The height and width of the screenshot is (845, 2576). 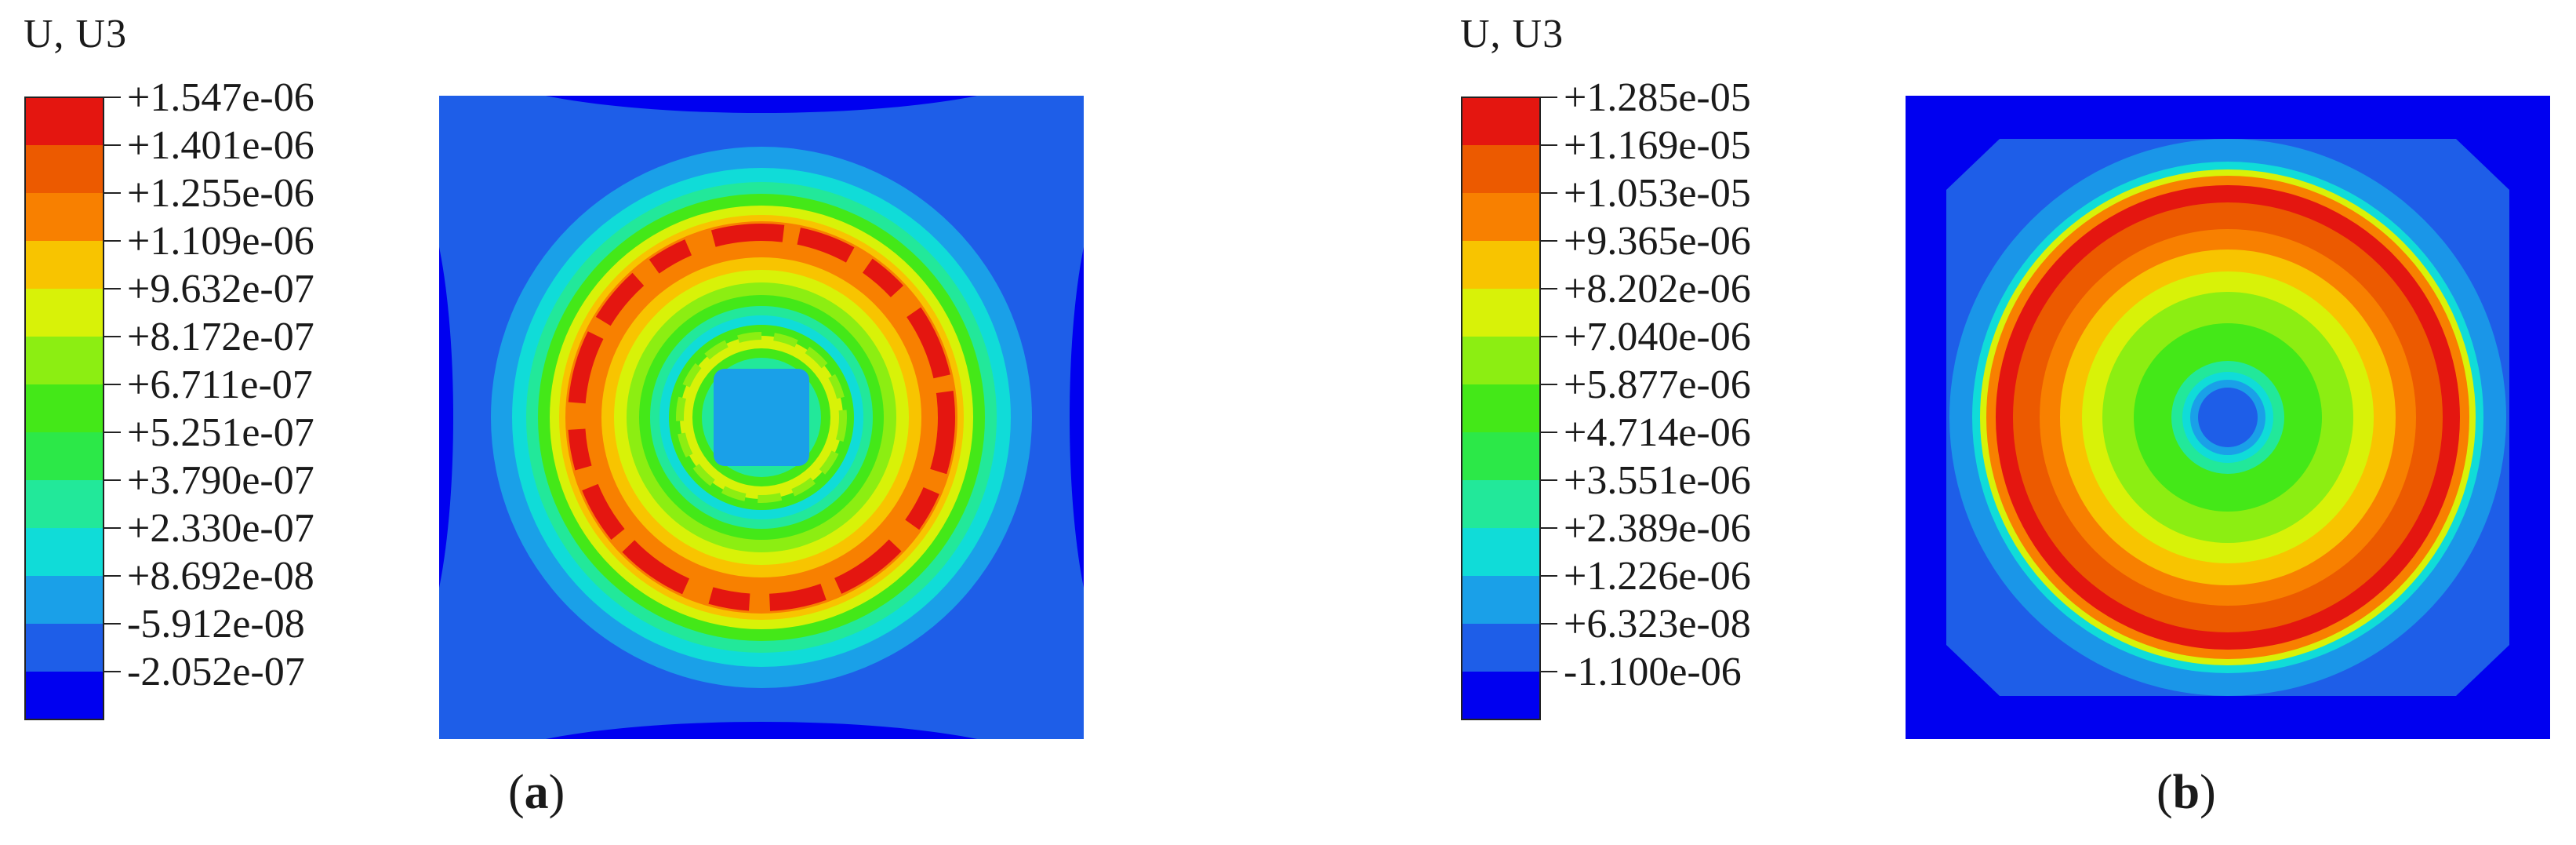 What do you see at coordinates (1657, 384) in the screenshot?
I see `legend-tick-label: +5.877e-06` at bounding box center [1657, 384].